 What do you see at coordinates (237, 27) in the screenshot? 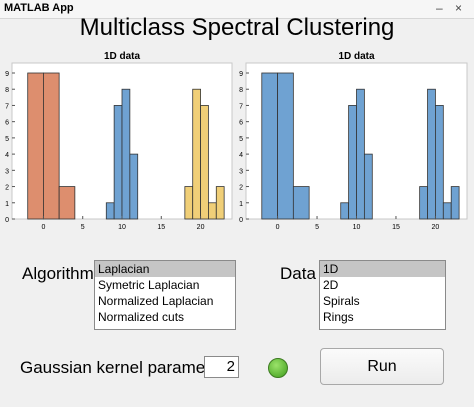
I see `app-title: Multiclass Spectral Clustering` at bounding box center [237, 27].